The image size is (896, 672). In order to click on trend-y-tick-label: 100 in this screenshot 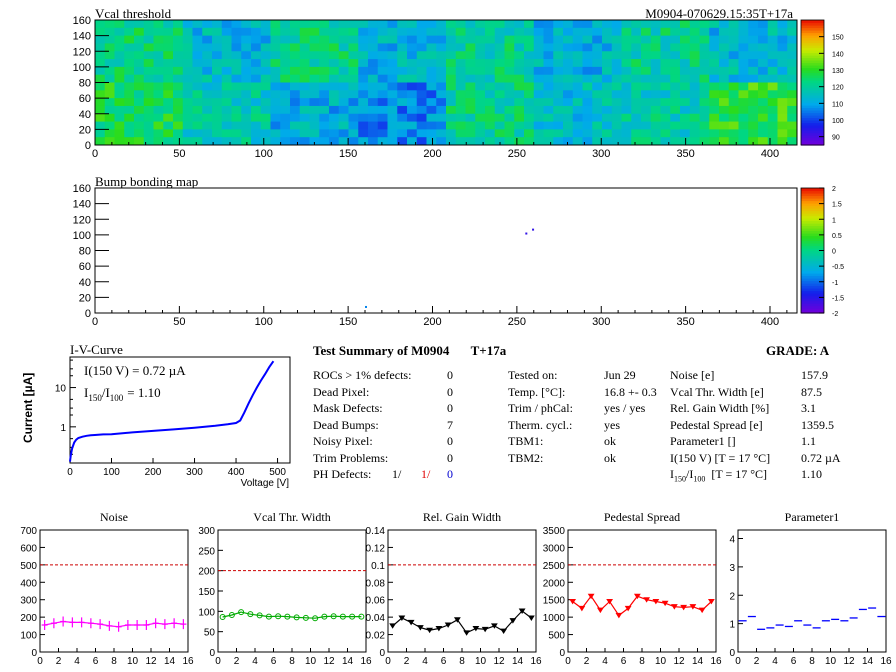, I will do `click(28, 636)`.